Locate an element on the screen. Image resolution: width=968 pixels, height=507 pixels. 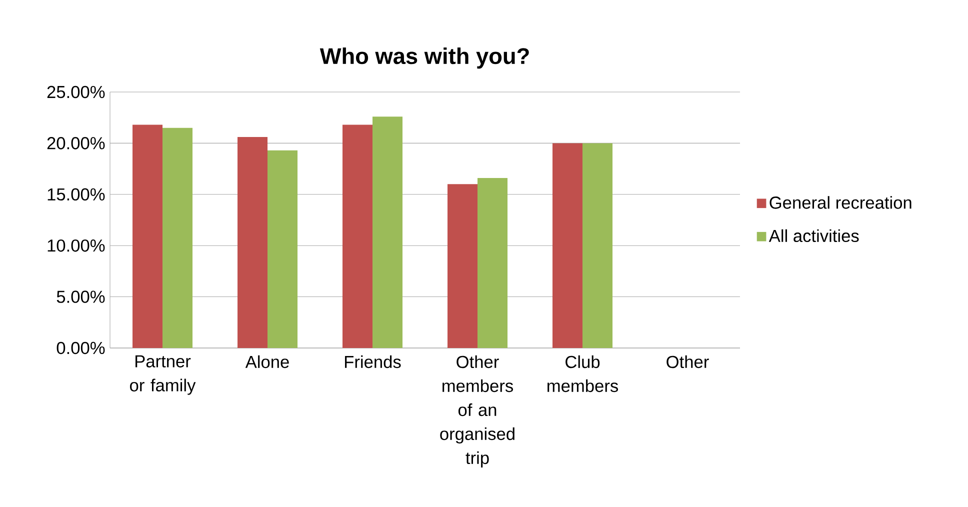
x-tick-label: Other is located at coordinates (687, 361).